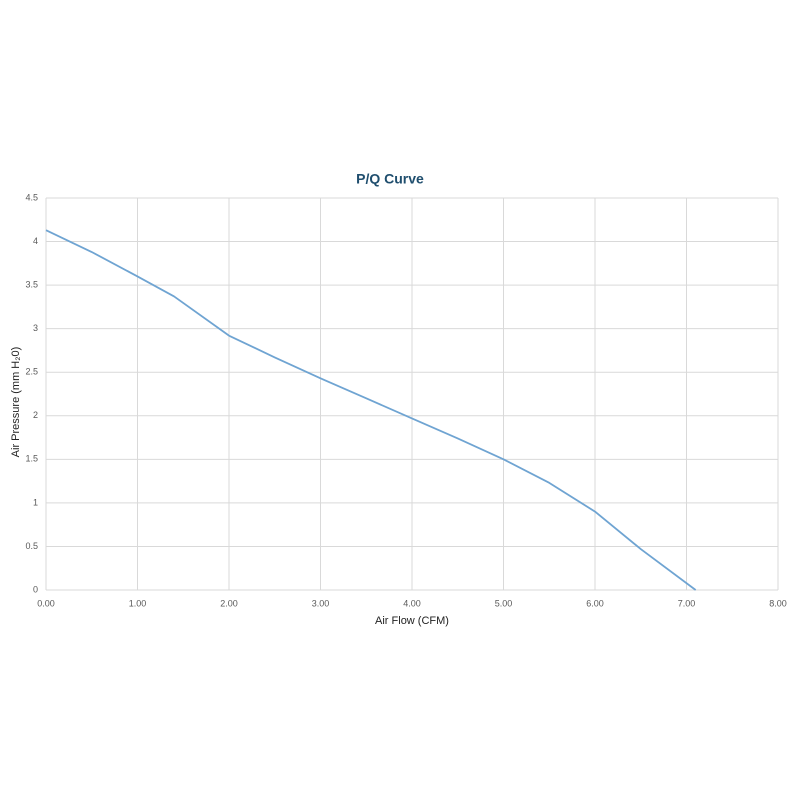 This screenshot has height=800, width=800. I want to click on y-tick-label: 3, so click(35, 328).